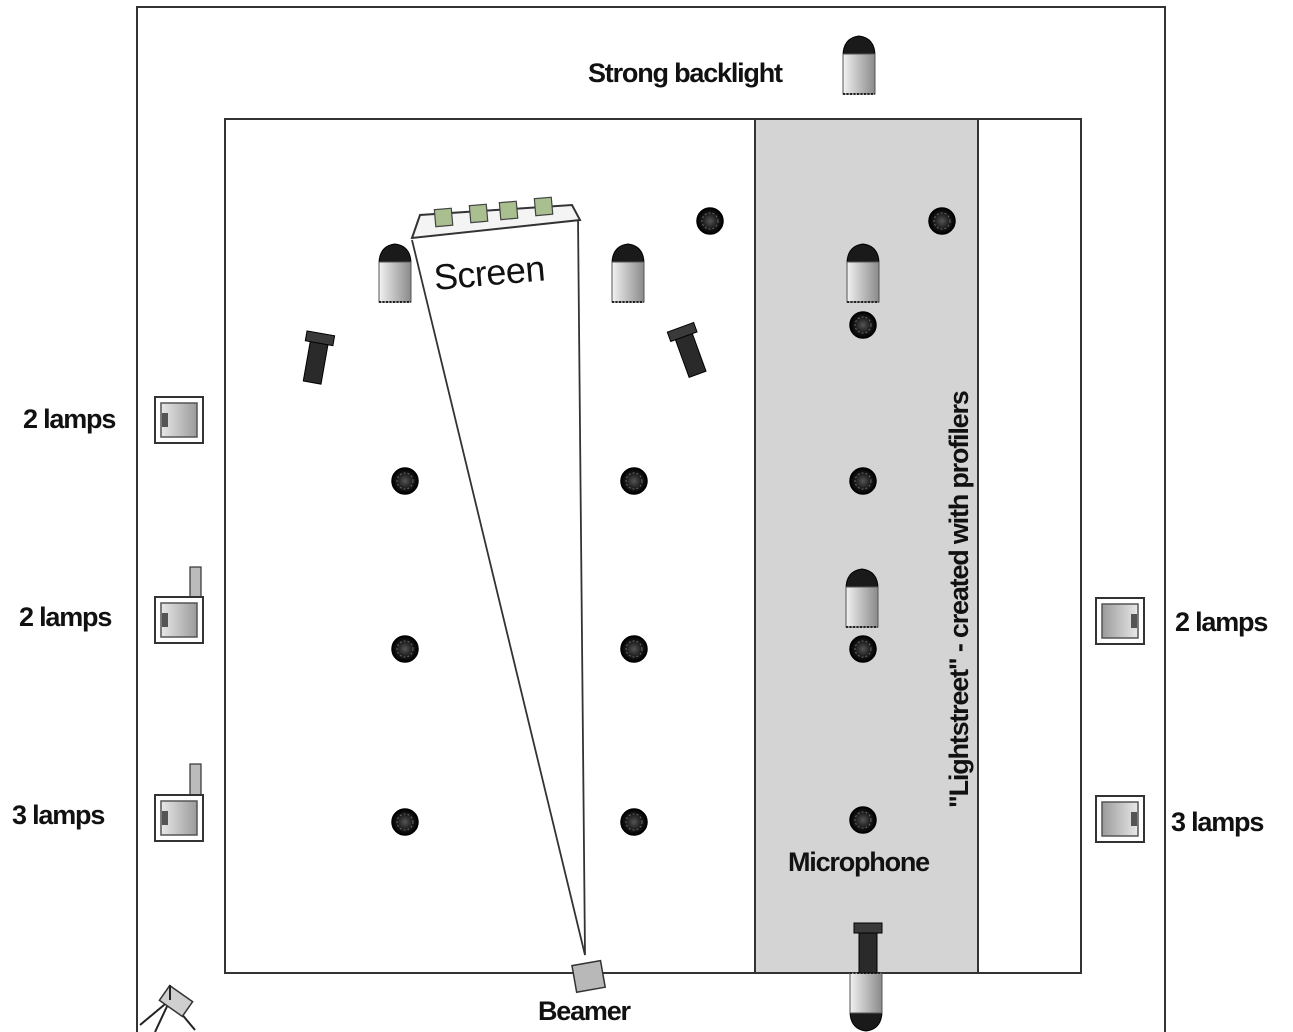 The width and height of the screenshot is (1293, 1032). Describe the element at coordinates (685, 73) in the screenshot. I see `strong-backlight-label: Strong backlight` at that location.